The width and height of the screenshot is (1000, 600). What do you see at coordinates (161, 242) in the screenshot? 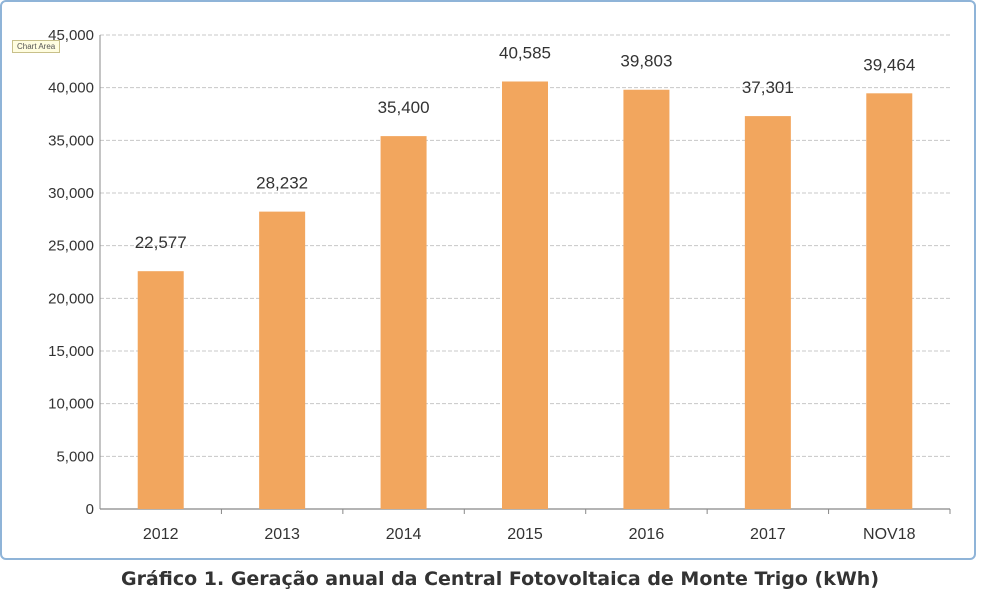
I see `data-label: 22,577` at bounding box center [161, 242].